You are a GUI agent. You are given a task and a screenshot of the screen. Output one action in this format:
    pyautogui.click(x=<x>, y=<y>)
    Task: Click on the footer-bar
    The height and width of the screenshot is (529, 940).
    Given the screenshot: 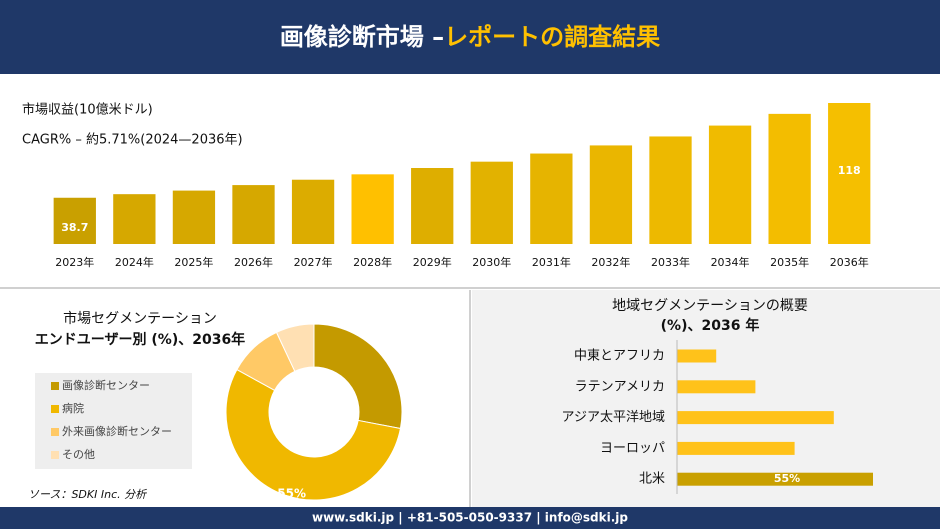 What is the action you would take?
    pyautogui.click(x=470, y=518)
    